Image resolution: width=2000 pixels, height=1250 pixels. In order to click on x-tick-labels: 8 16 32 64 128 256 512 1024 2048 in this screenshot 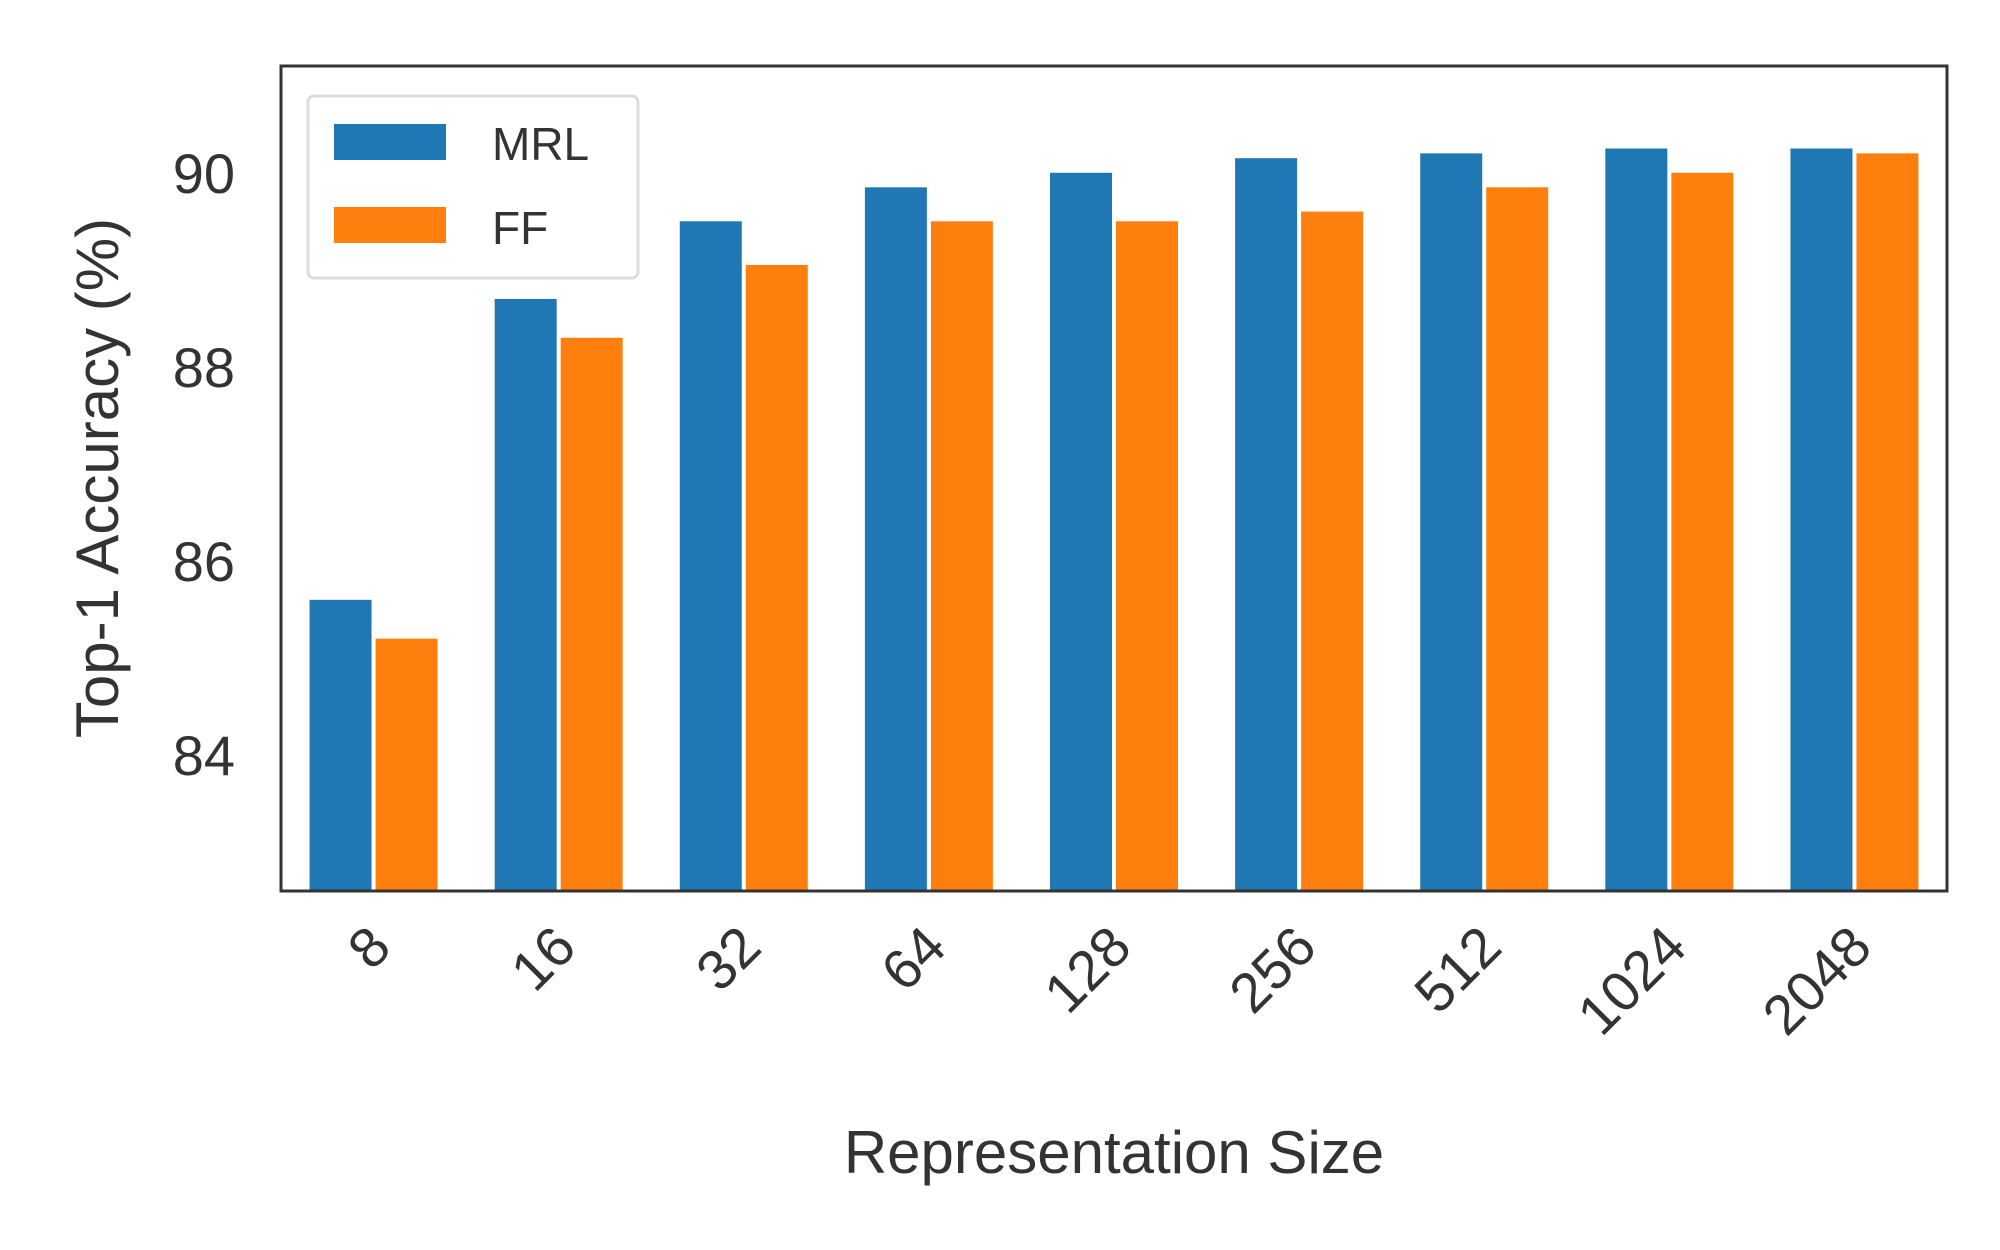, I will do `click(1108, 980)`.